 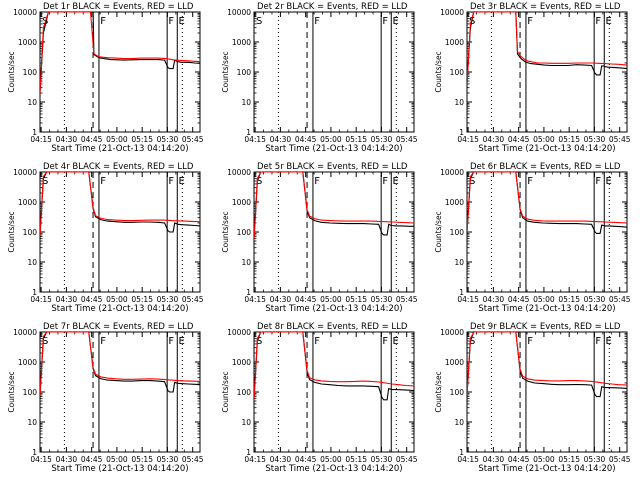 I want to click on panel-title: Det 6r BLACK = Events, RED = LLD, so click(x=545, y=167).